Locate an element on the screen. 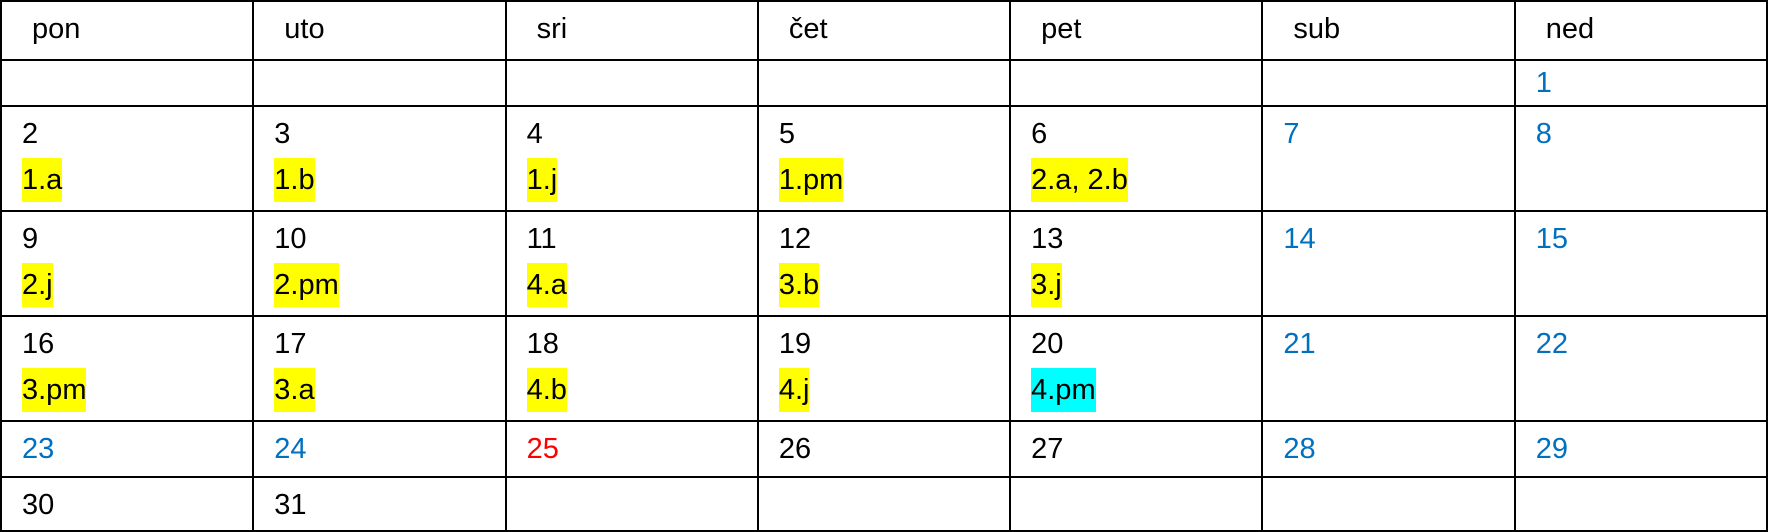 This screenshot has width=1769, height=532. day-number: 10 is located at coordinates (290, 239).